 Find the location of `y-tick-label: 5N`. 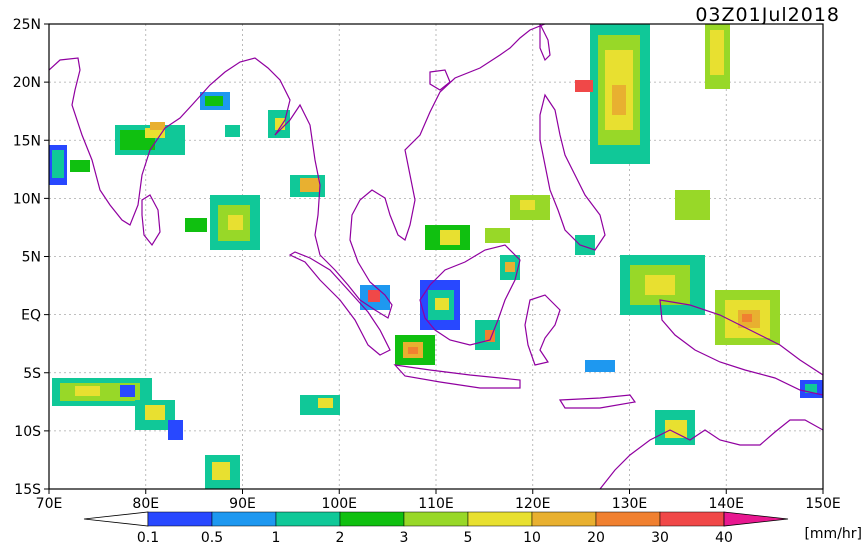

y-tick-label: 5N is located at coordinates (31, 258).